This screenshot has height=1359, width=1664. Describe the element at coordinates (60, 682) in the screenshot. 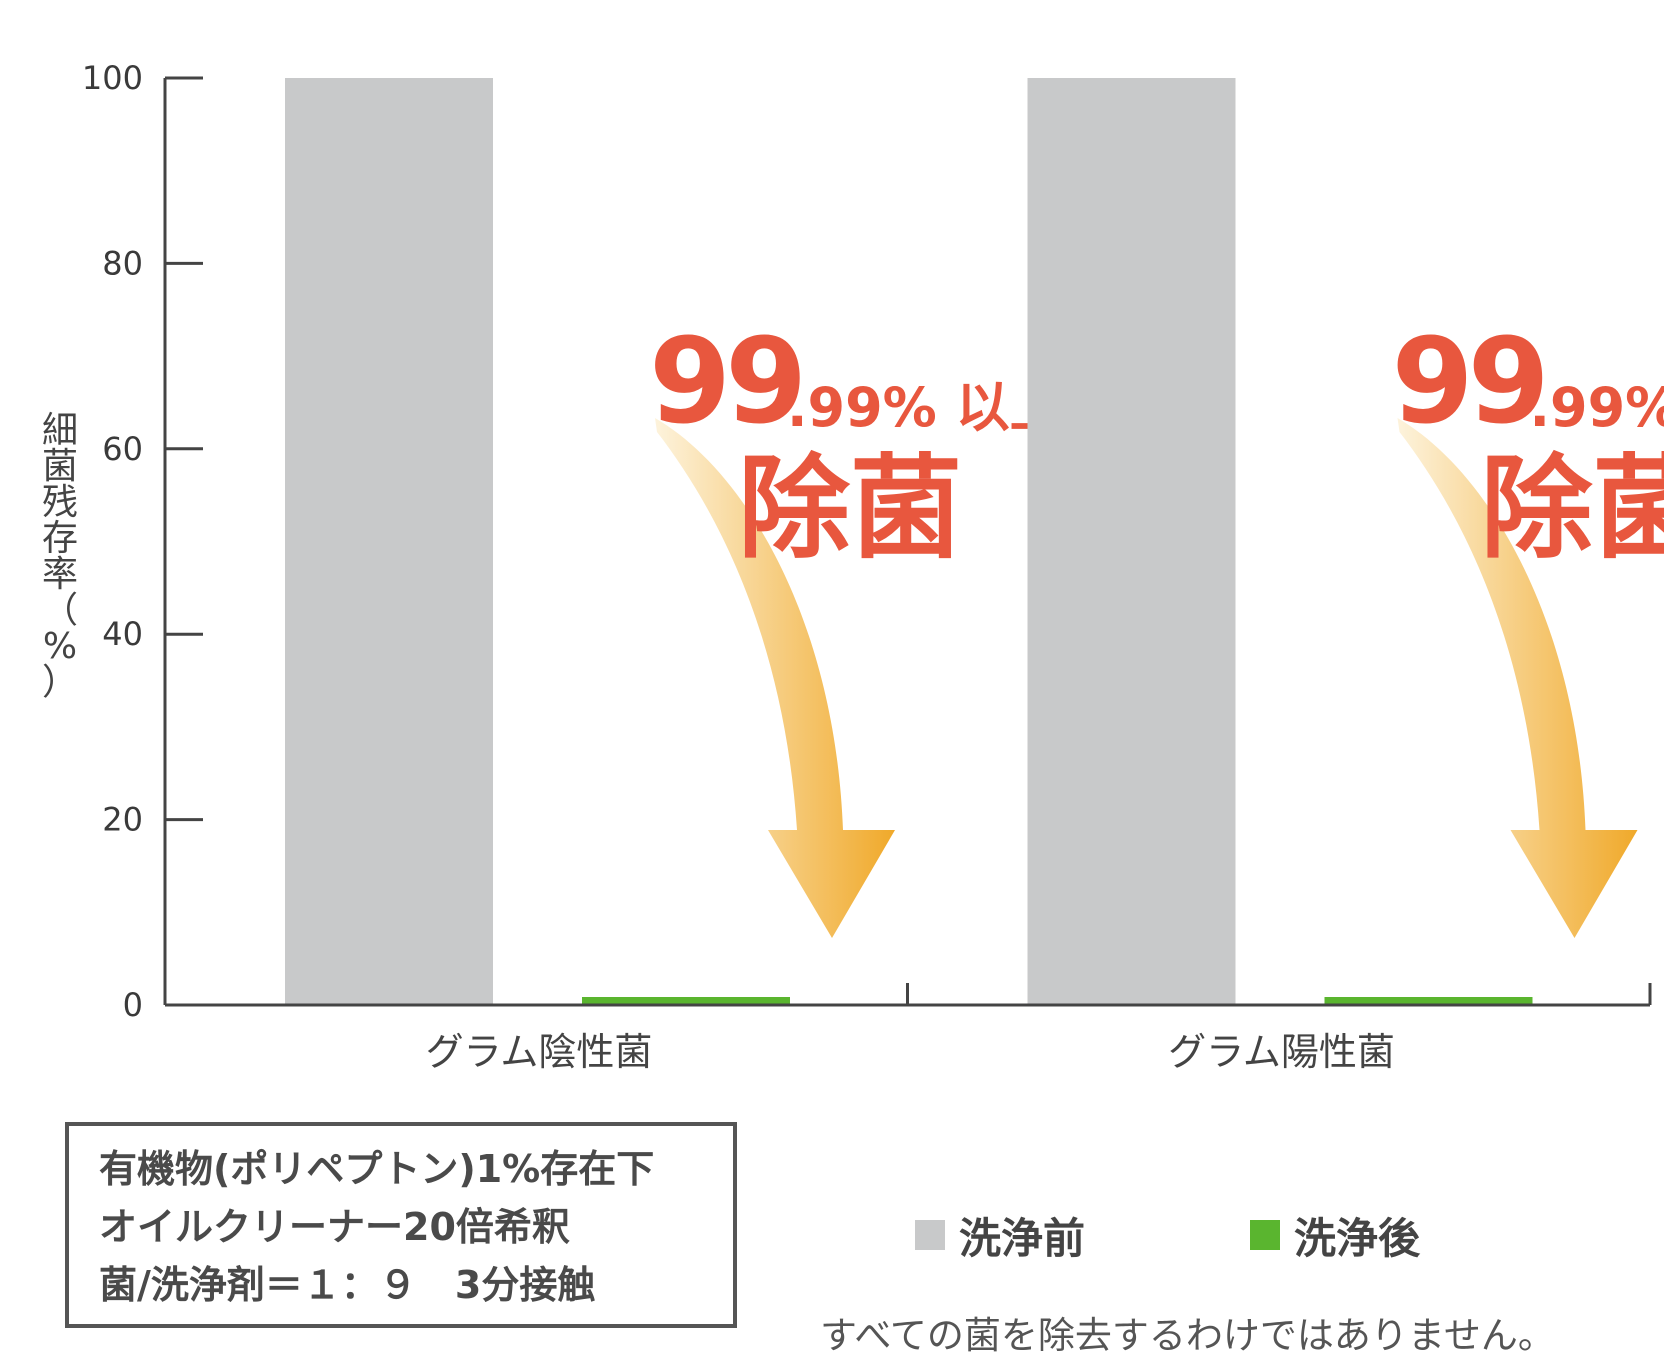

I see `y-axis-label-char: ）` at that location.